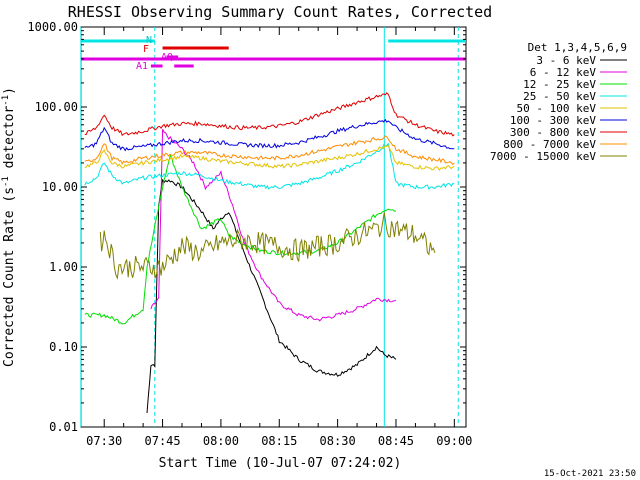 Image resolution: width=640 pixels, height=480 pixels. I want to click on y-tick-label: 0.01, so click(63, 427).